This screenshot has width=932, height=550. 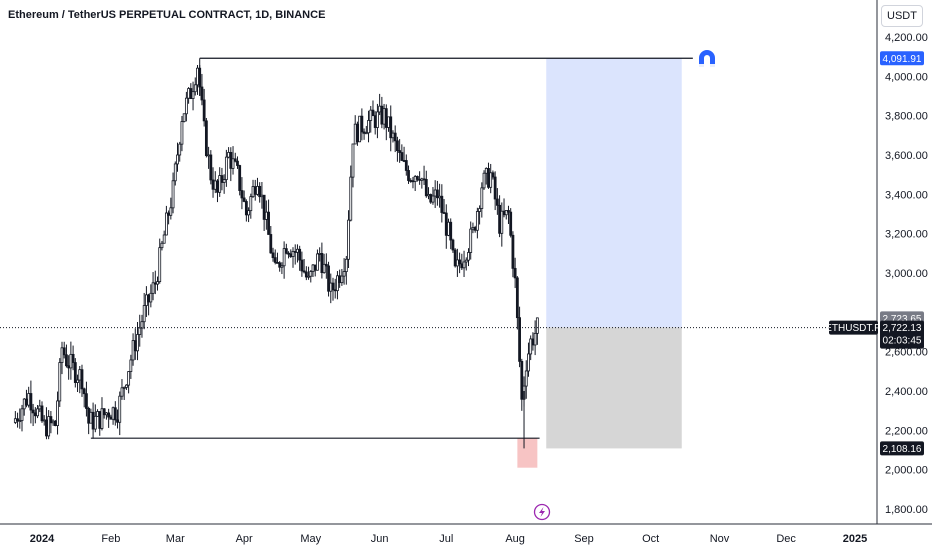 I want to click on time-tick-label: Jun, so click(x=380, y=539).